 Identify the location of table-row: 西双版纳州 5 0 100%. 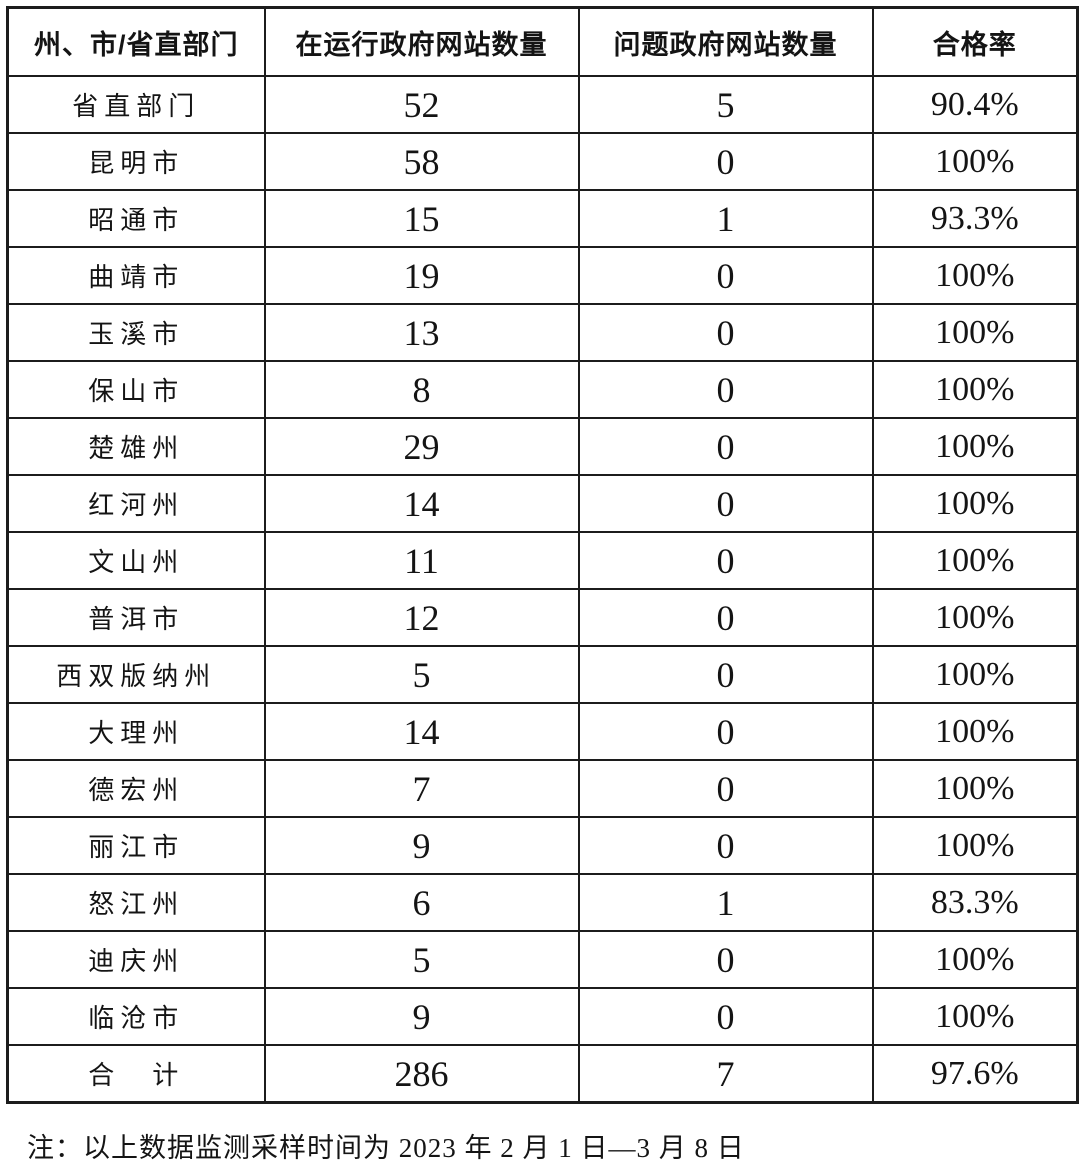
(542, 674).